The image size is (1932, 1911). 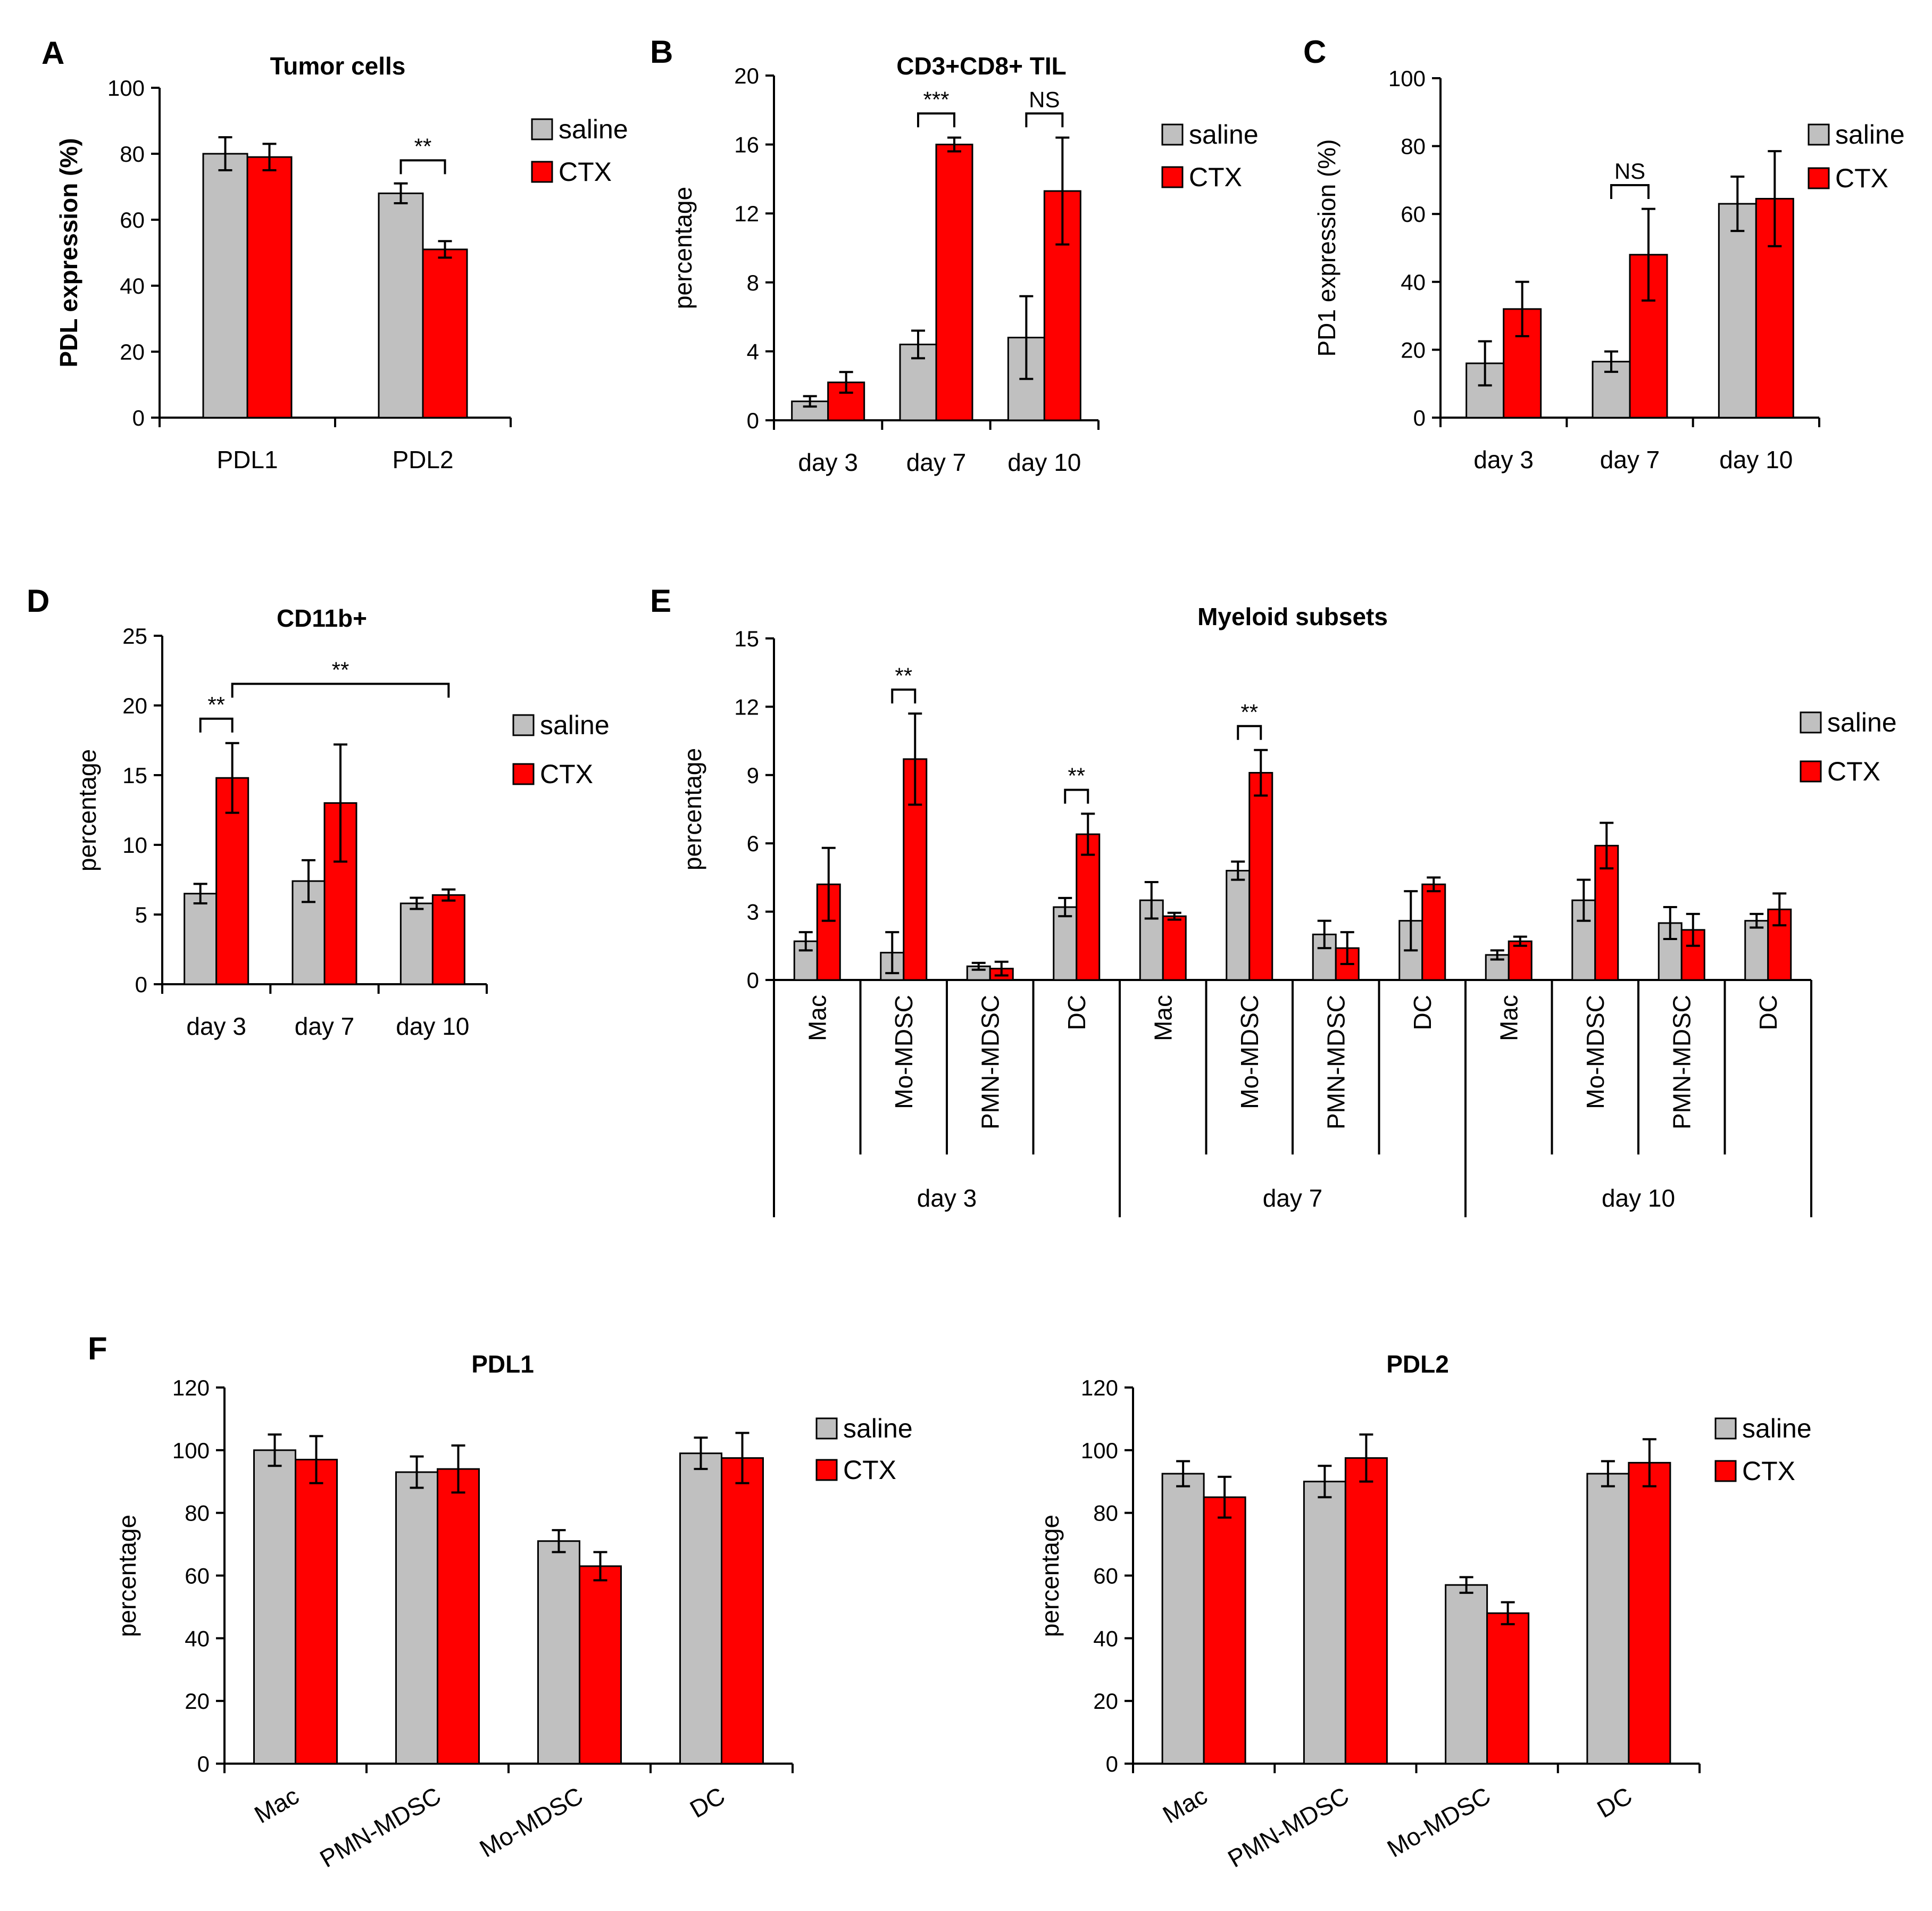 I want to click on y-tick-label: 5, so click(x=141, y=914).